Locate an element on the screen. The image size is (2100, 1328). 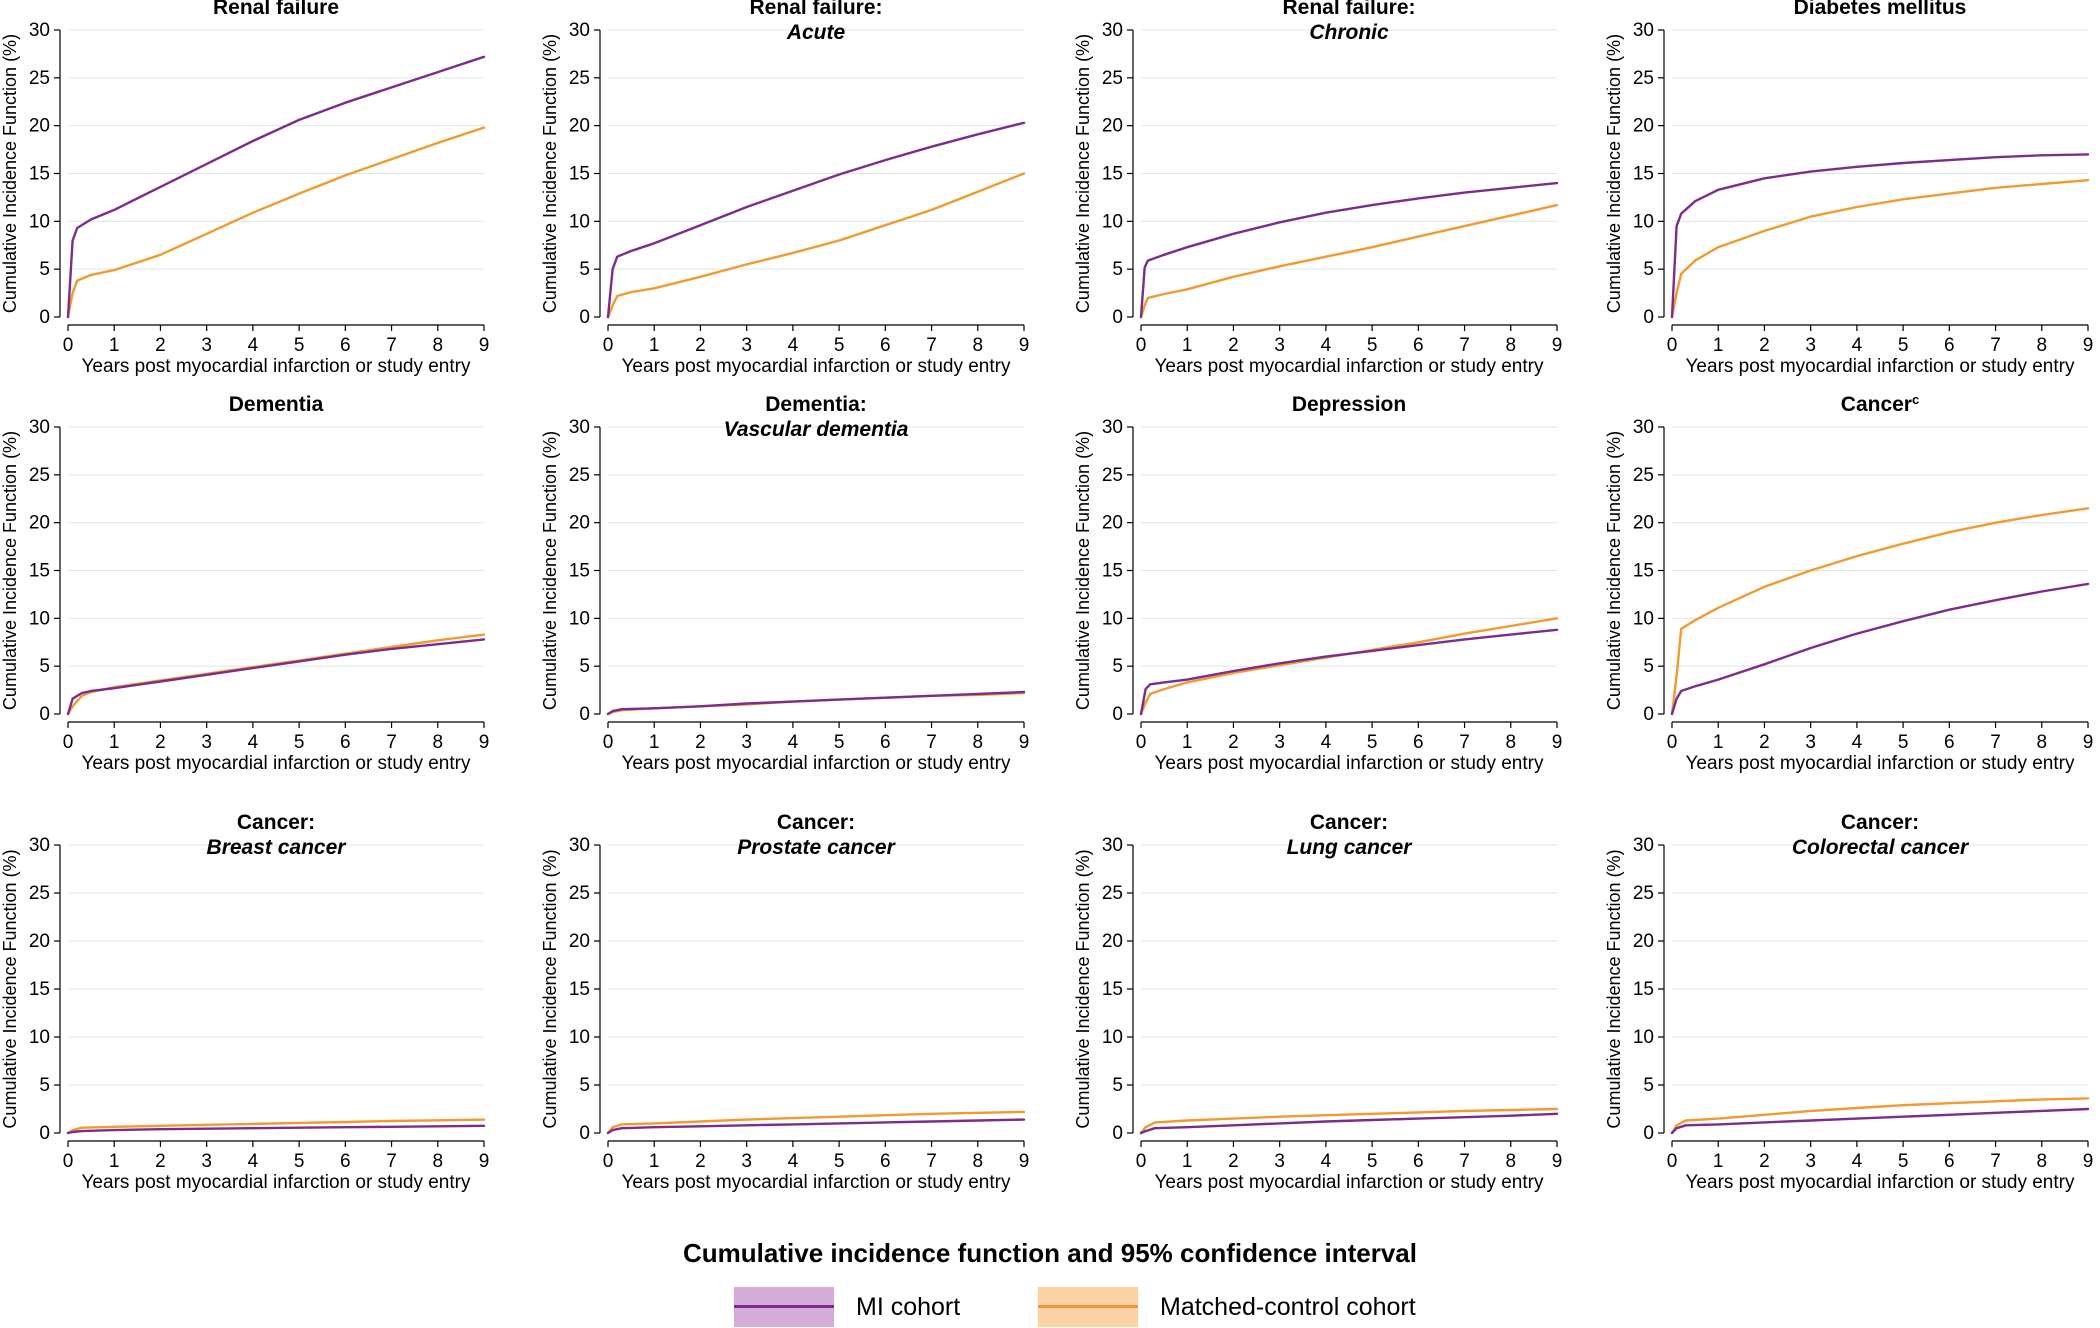
panel-title: Dementia: is located at coordinates (816, 404).